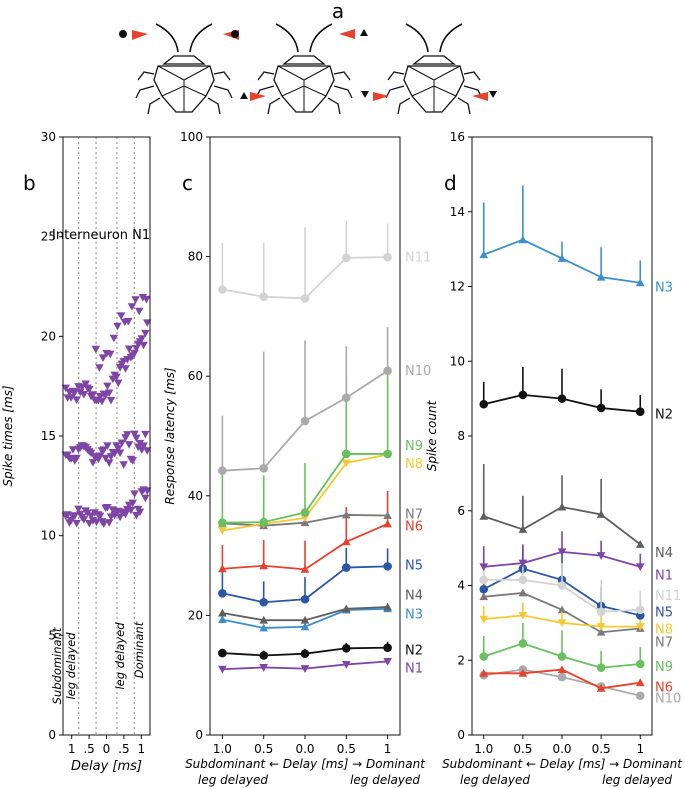  What do you see at coordinates (187, 183) in the screenshot?
I see `panel-c-label: c` at bounding box center [187, 183].